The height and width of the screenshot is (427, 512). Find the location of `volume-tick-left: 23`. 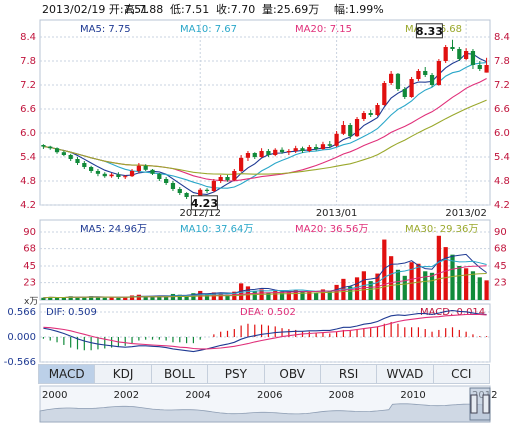

volume-tick-left: 23 is located at coordinates (29, 283).